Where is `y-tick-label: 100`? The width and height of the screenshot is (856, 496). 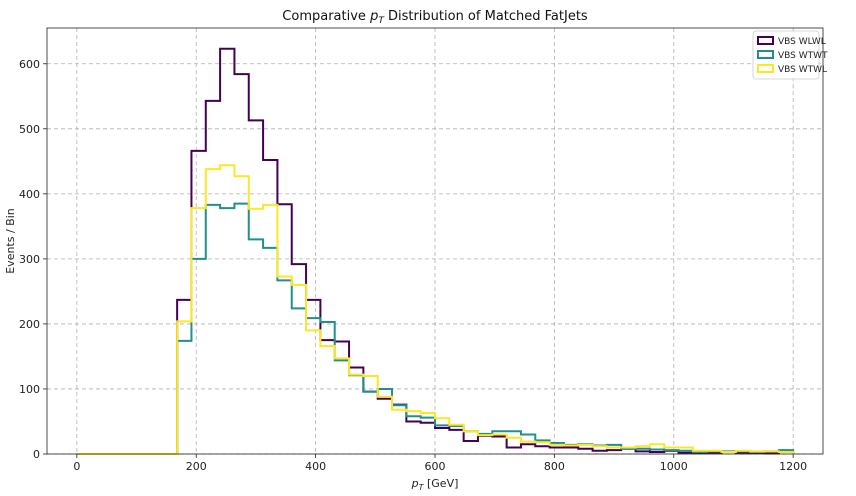
y-tick-label: 100 is located at coordinates (29, 389).